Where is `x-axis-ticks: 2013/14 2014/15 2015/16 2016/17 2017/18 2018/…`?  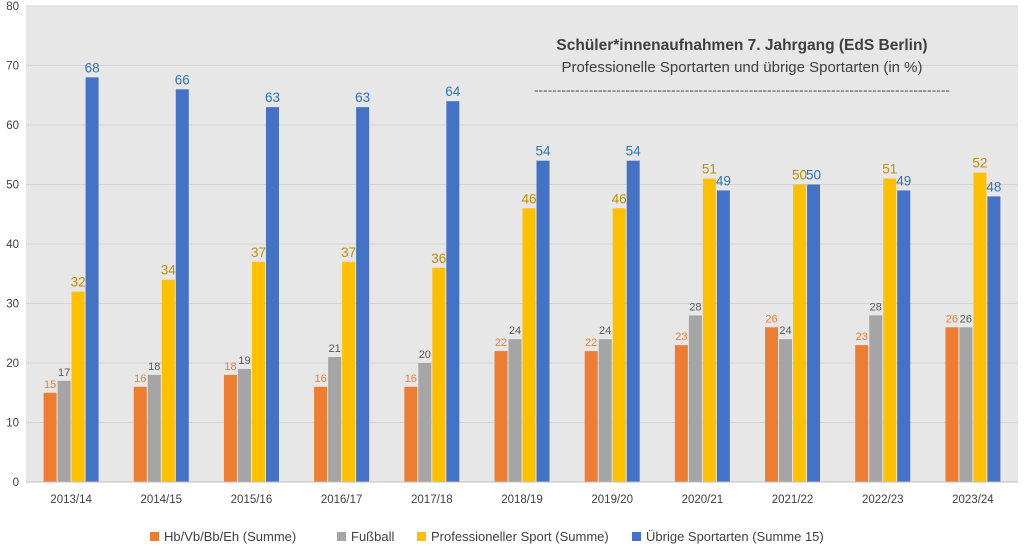
x-axis-ticks: 2013/14 2014/15 2015/16 2016/17 2017/18 2018/… is located at coordinates (522, 500).